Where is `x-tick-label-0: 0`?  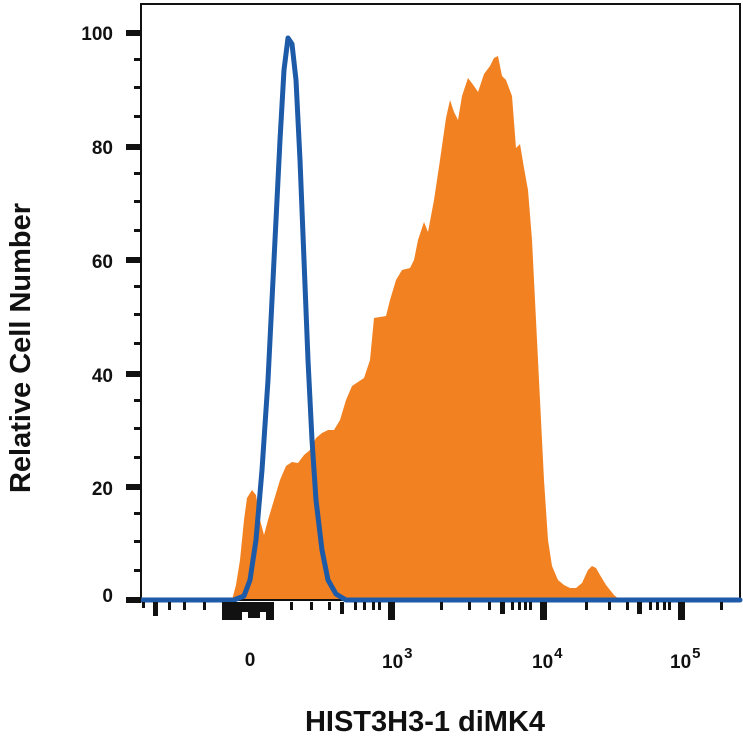
x-tick-label-0: 0 is located at coordinates (250, 660).